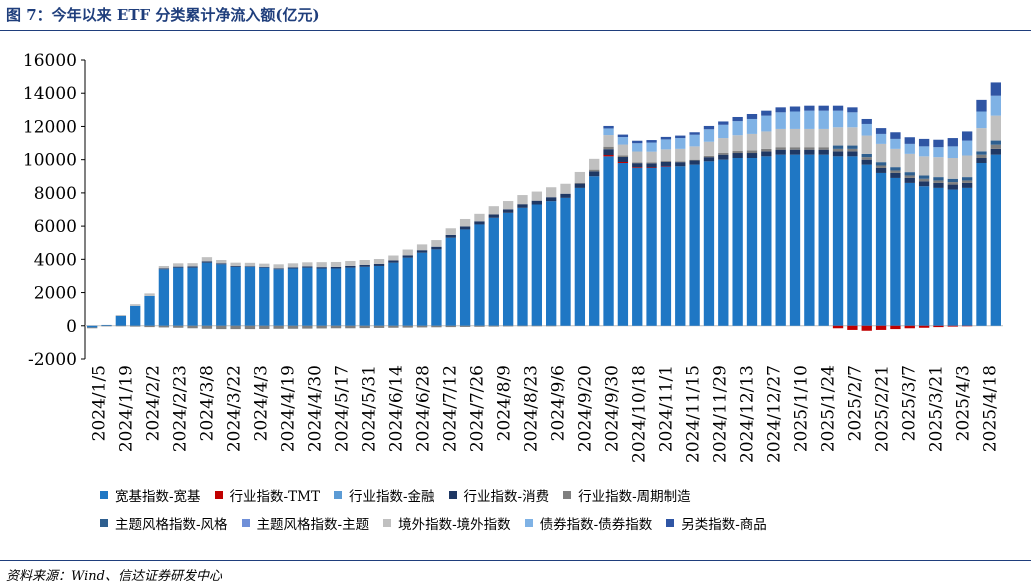 Image resolution: width=1031 pixels, height=587 pixels. I want to click on x-tick-label: 2024/6/14, so click(397, 408).